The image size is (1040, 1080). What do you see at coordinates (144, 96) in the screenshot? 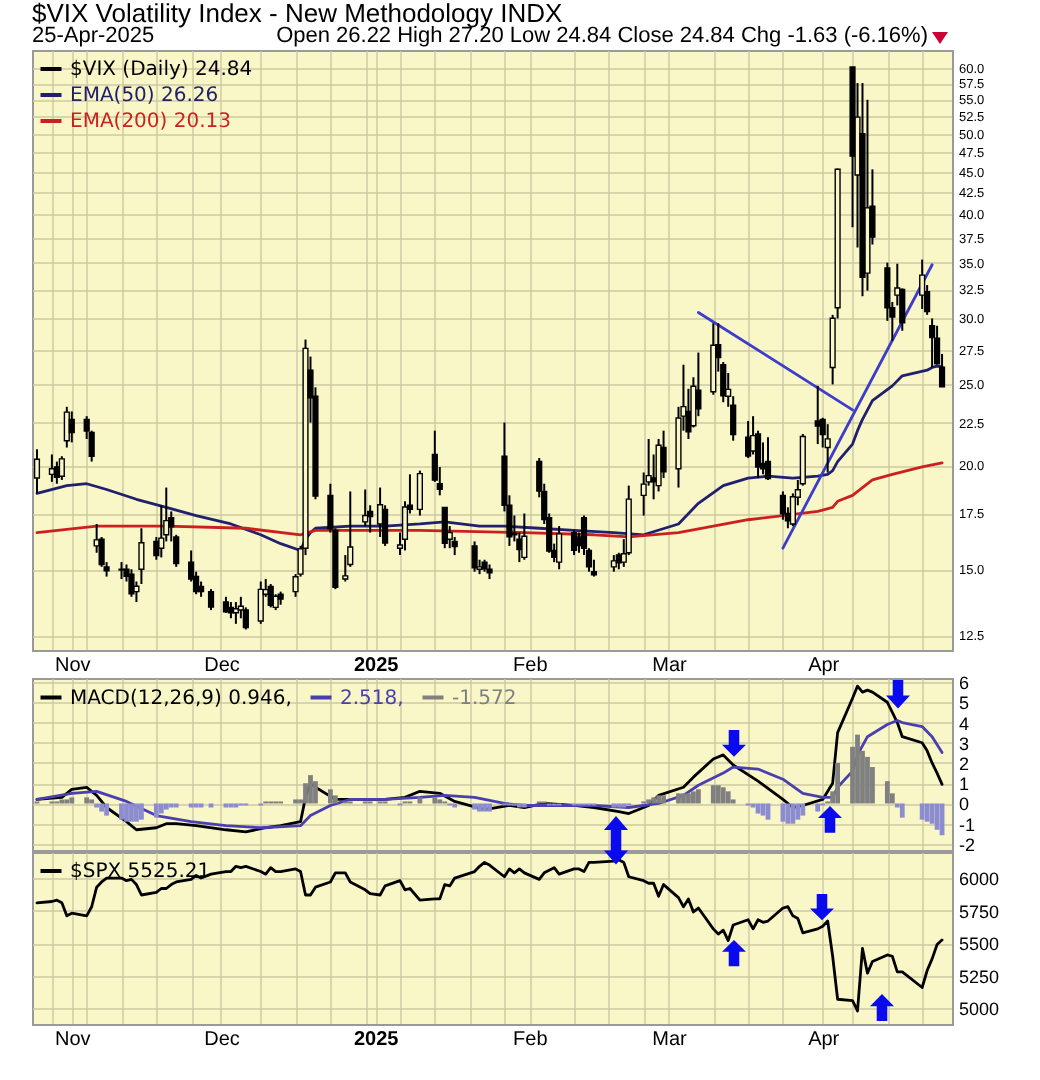
I see `legend-label: EMA(50) 26.26` at bounding box center [144, 96].